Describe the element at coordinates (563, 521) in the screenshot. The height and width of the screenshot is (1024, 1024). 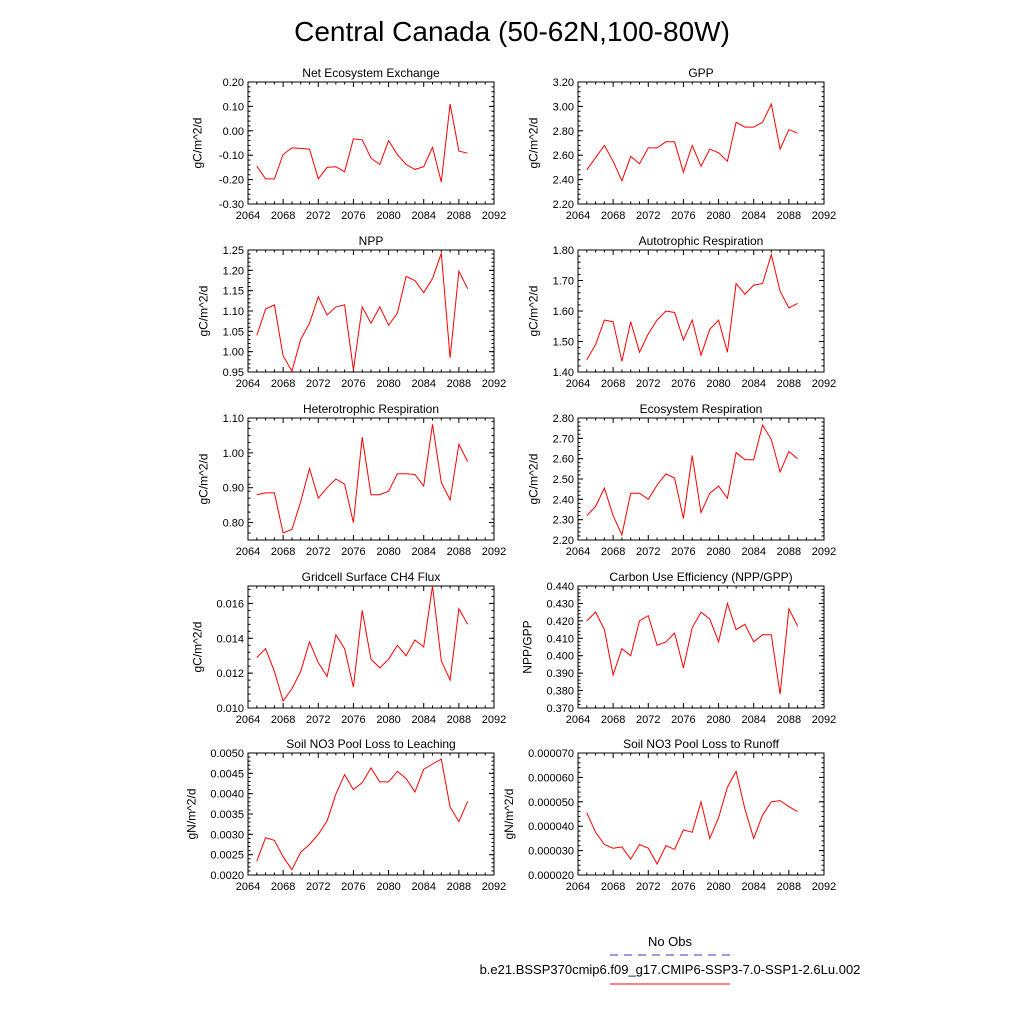
I see `y-tick-label: 2.30` at that location.